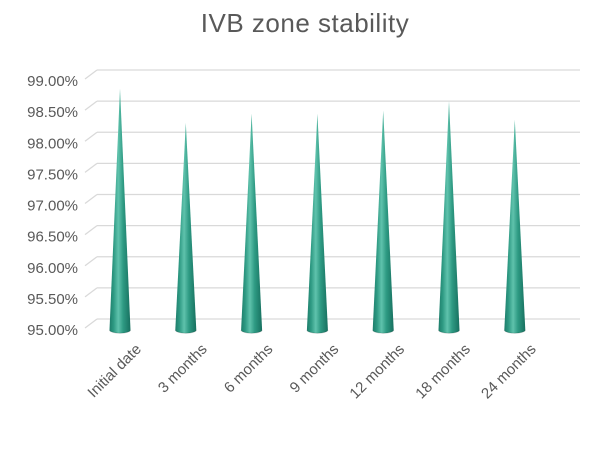  What do you see at coordinates (52, 81) in the screenshot?
I see `y-tick-label: 99.00%` at bounding box center [52, 81].